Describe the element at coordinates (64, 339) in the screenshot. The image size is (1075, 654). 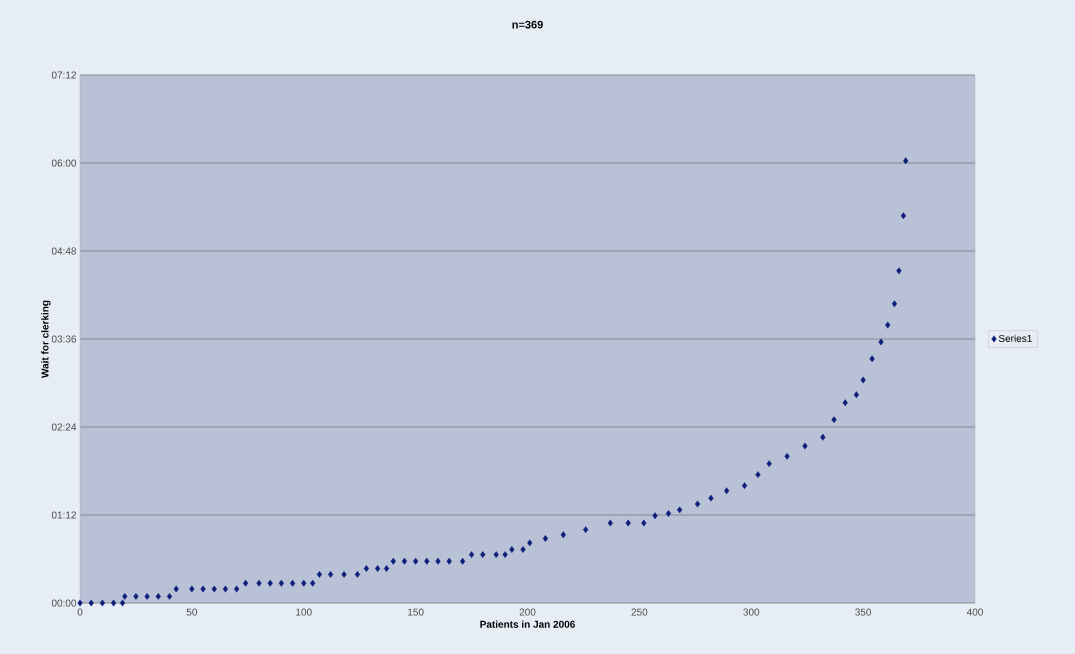
I see `y-tick-label: 03:36` at that location.